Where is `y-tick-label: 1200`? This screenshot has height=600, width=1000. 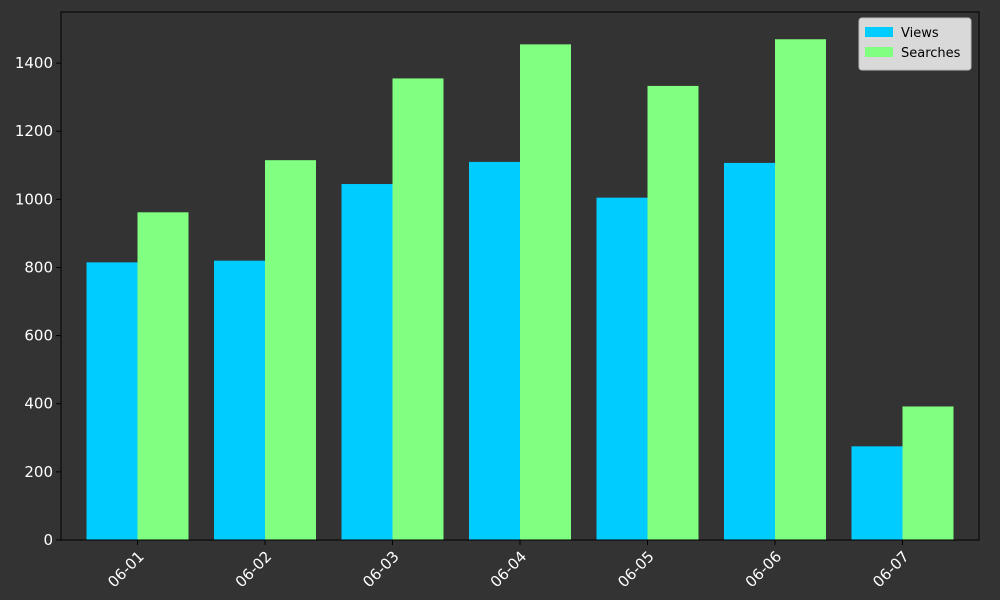
y-tick-label: 1200 is located at coordinates (34, 131).